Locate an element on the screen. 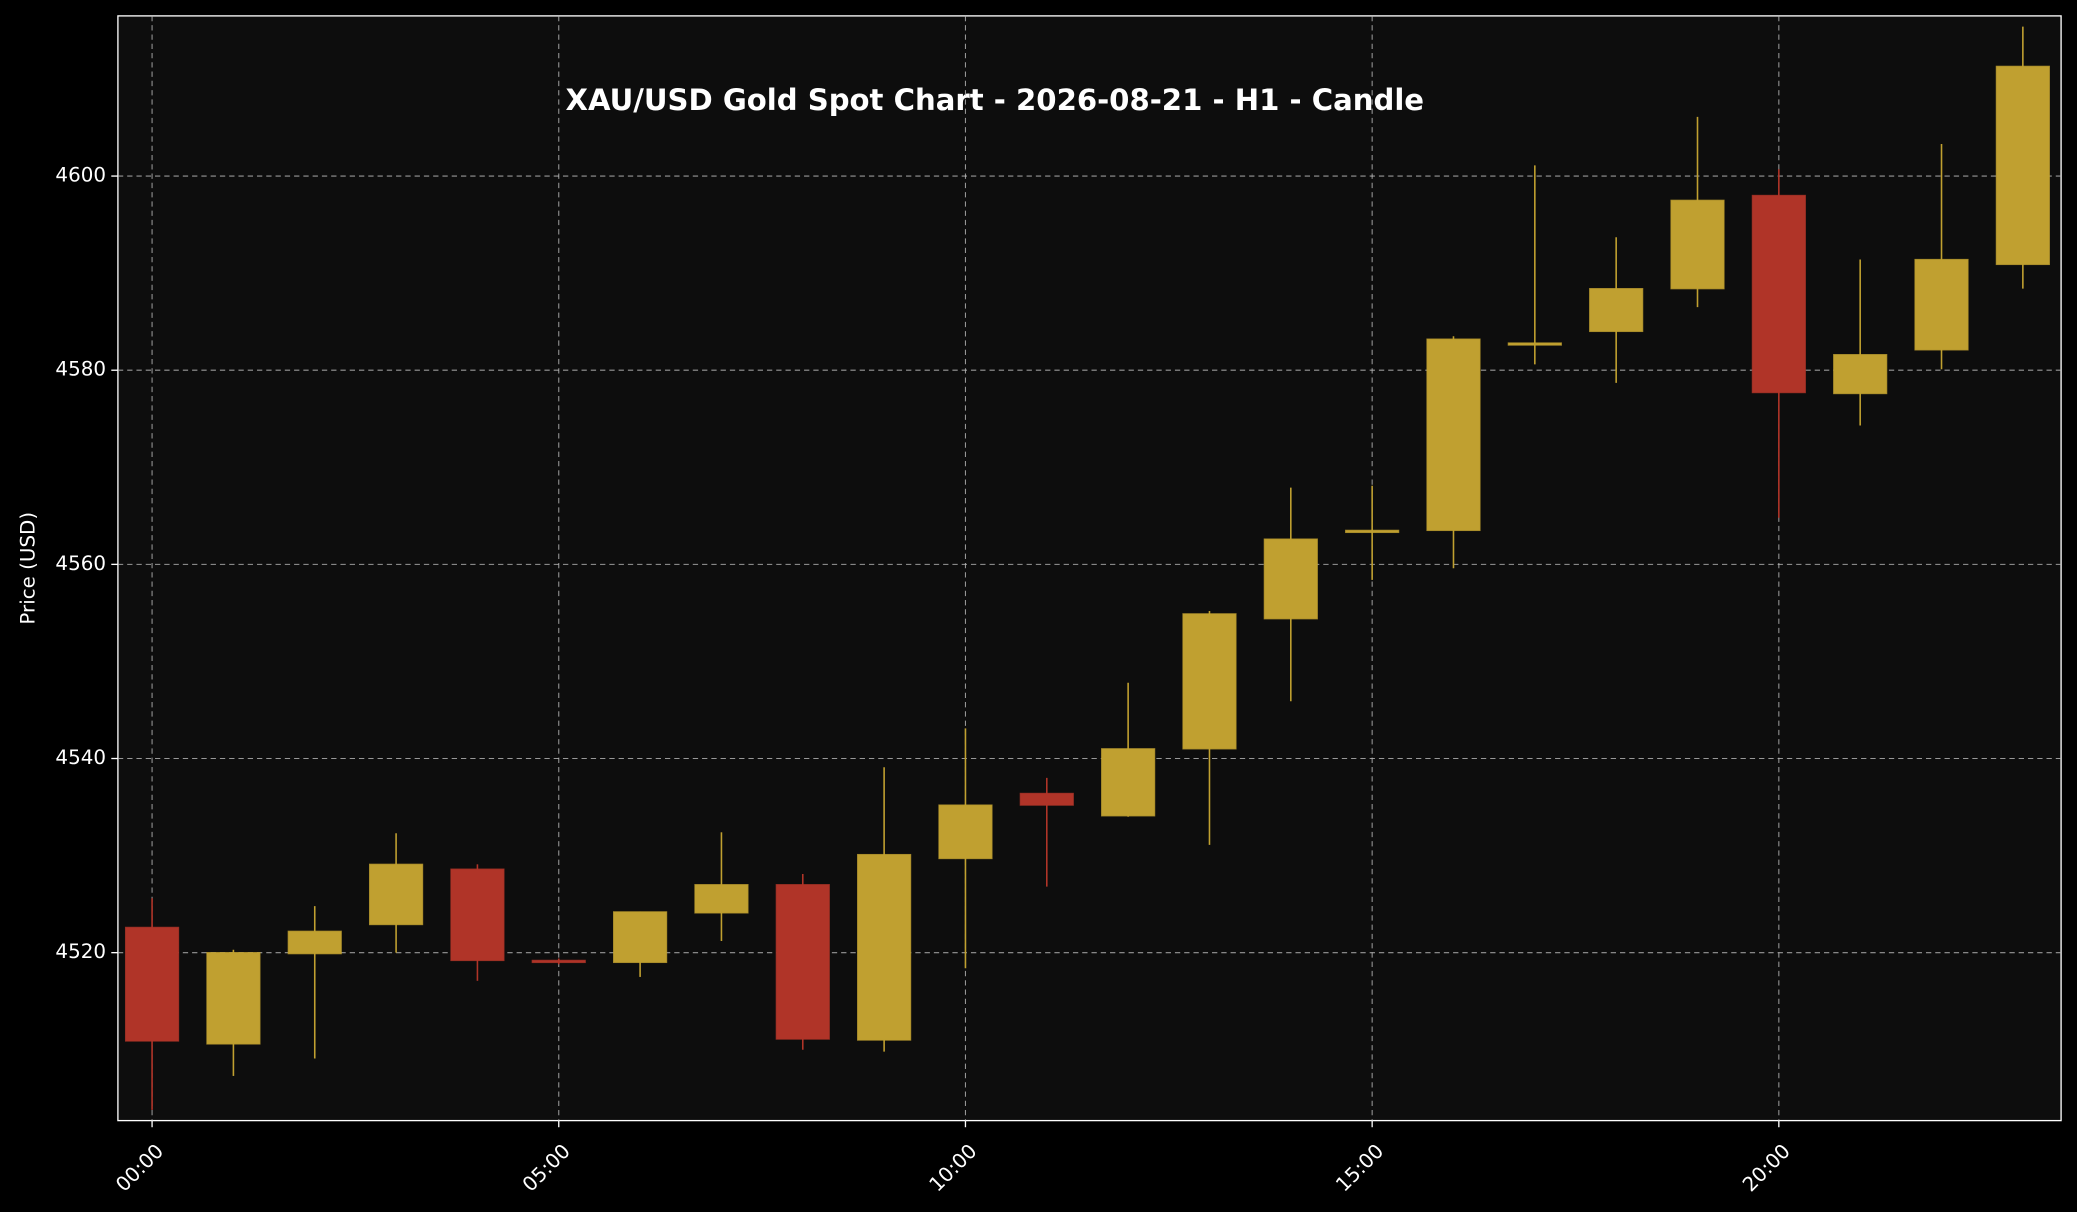  y-tick-label: 4560 is located at coordinates (80, 563).